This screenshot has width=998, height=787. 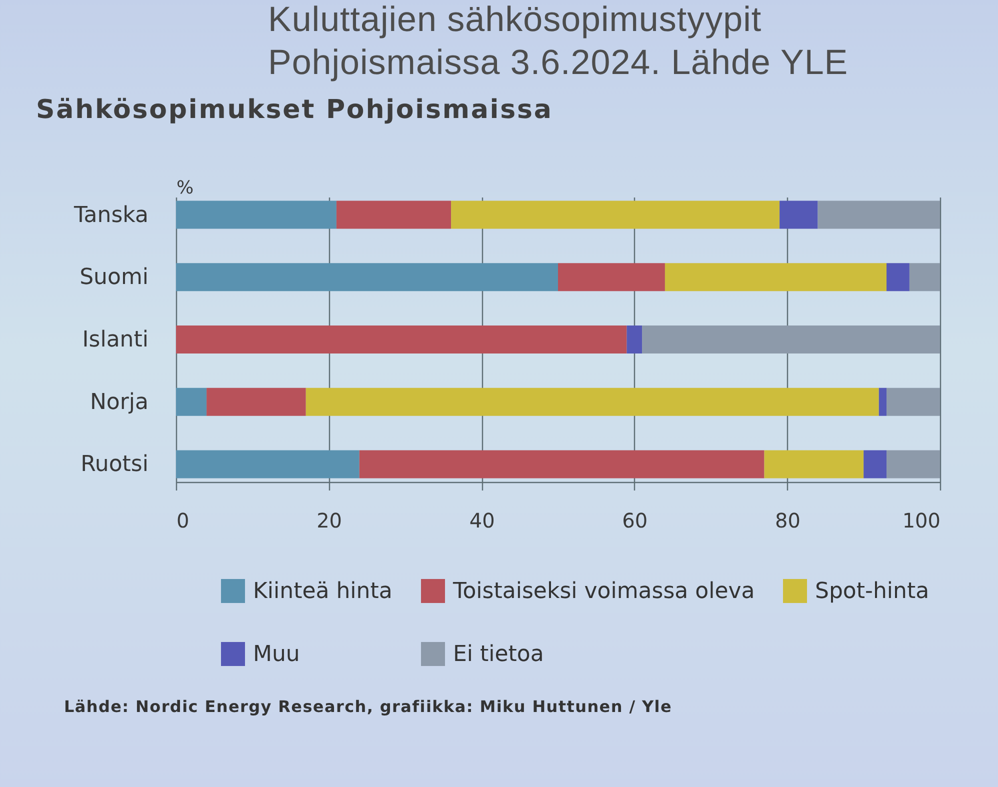 What do you see at coordinates (635, 520) in the screenshot?
I see `x-tick-label: 60` at bounding box center [635, 520].